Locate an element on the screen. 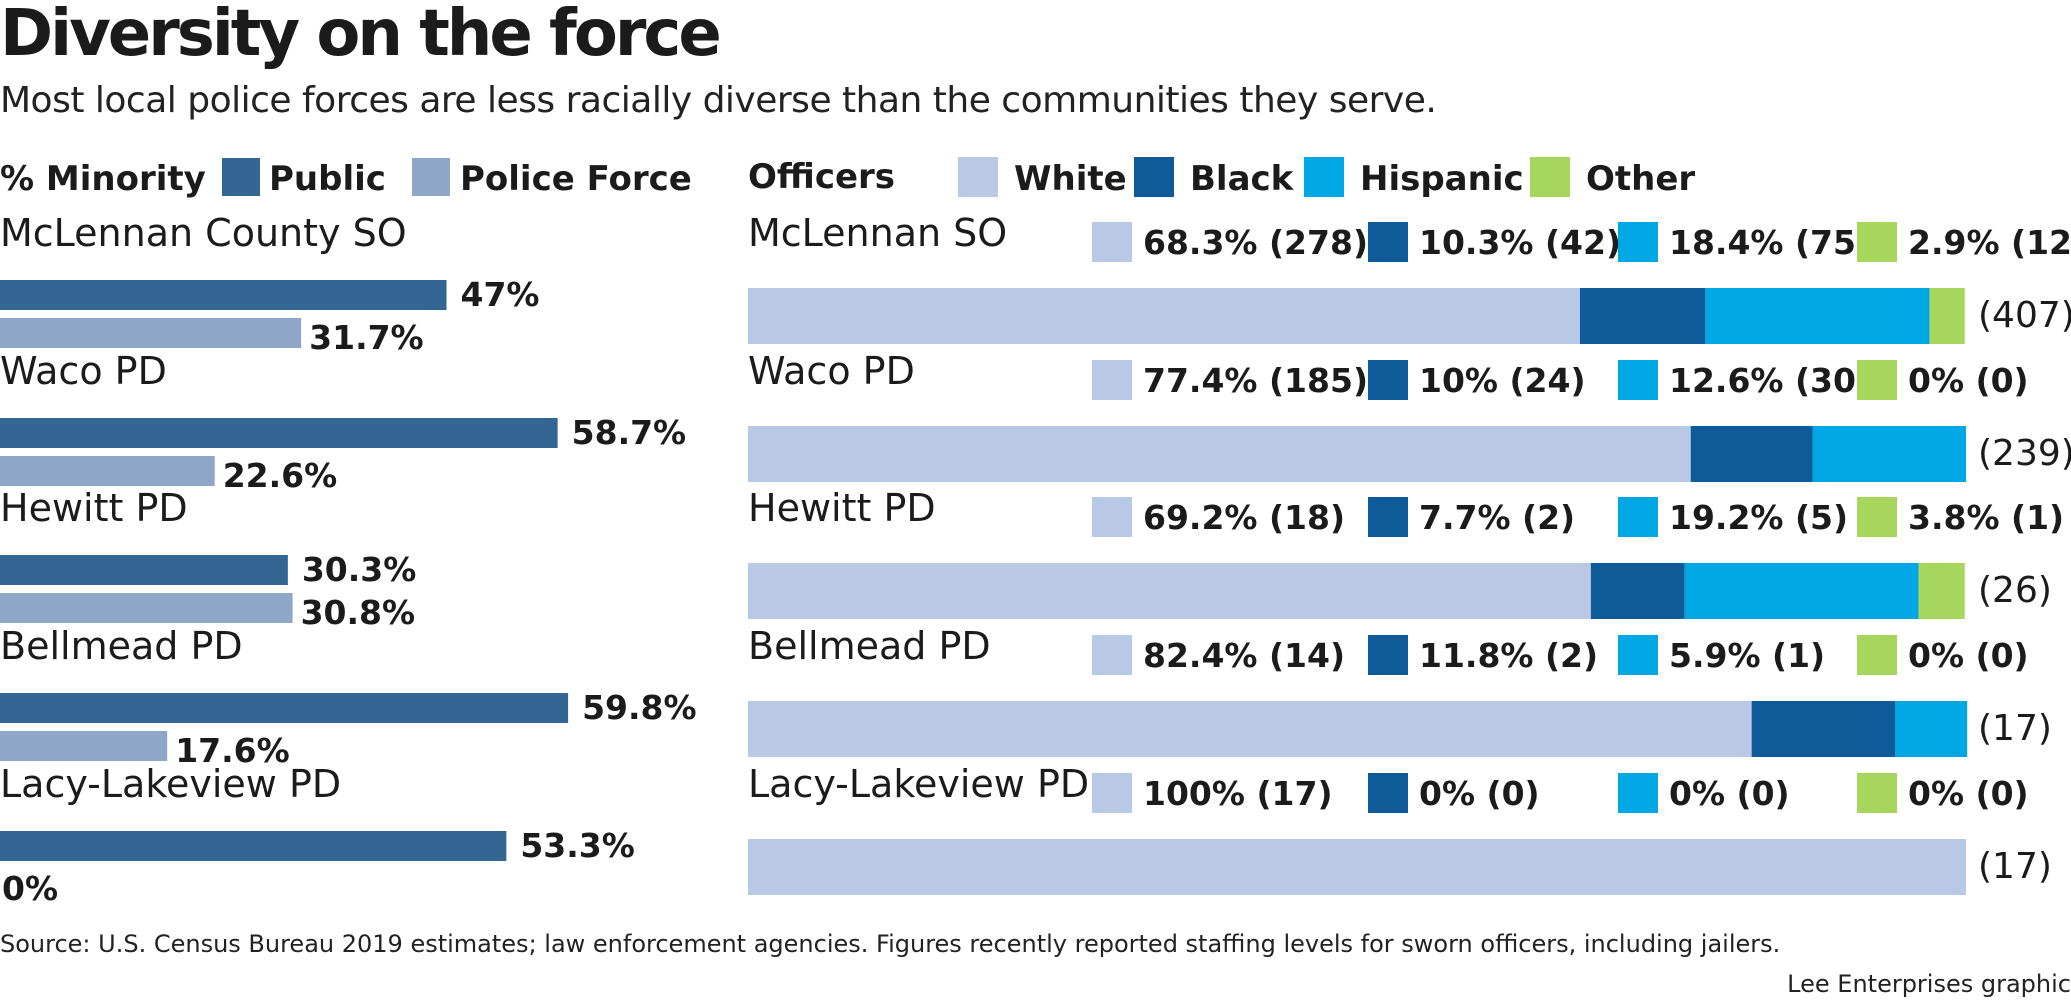 The height and width of the screenshot is (1001, 2071). legend-label-other: Other is located at coordinates (1640, 179).